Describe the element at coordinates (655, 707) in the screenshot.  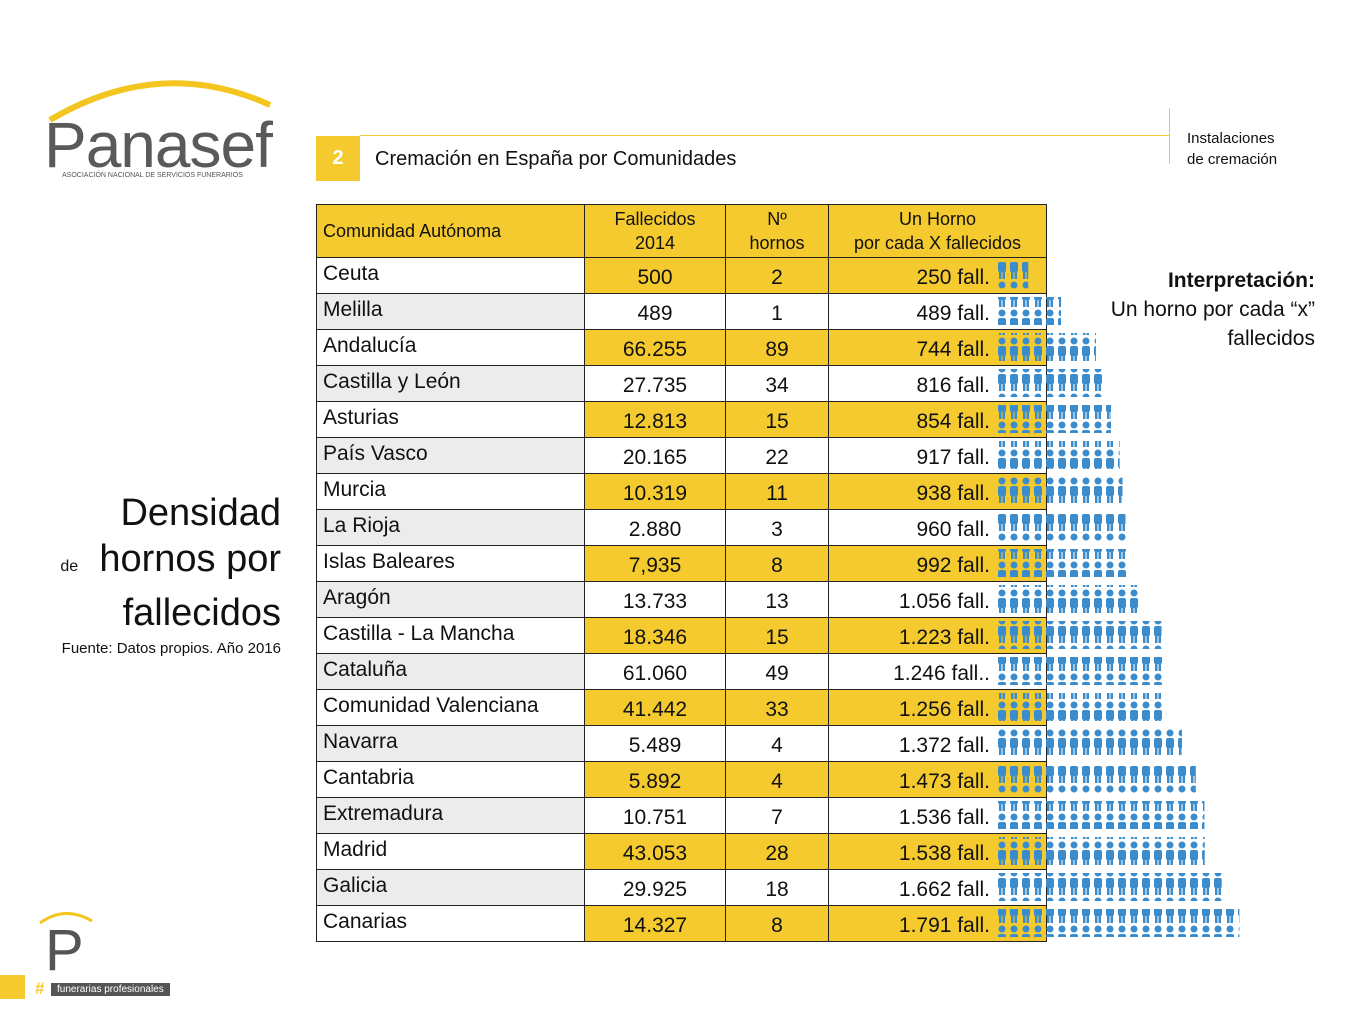
I see `value-cell: 41.442` at that location.